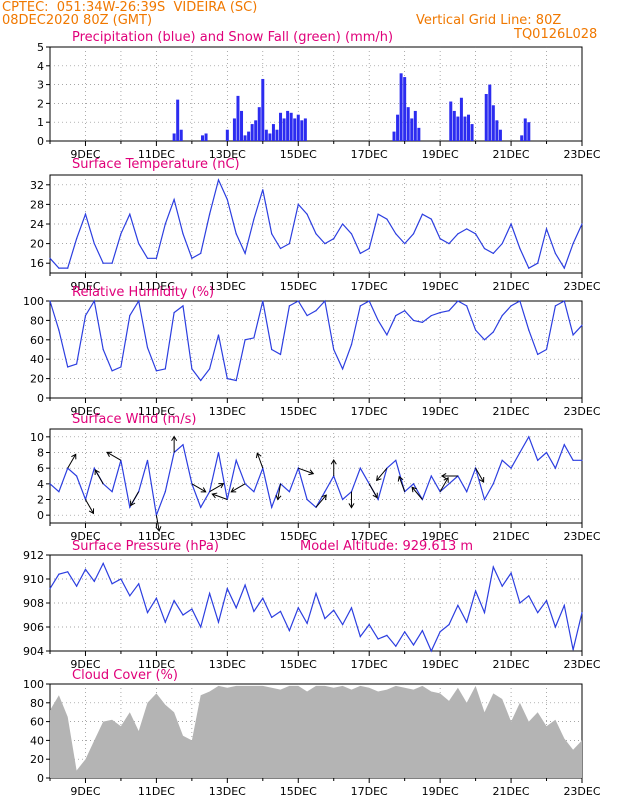  Describe the element at coordinates (37, 185) in the screenshot. I see `temp-ytick-label: 32` at that location.